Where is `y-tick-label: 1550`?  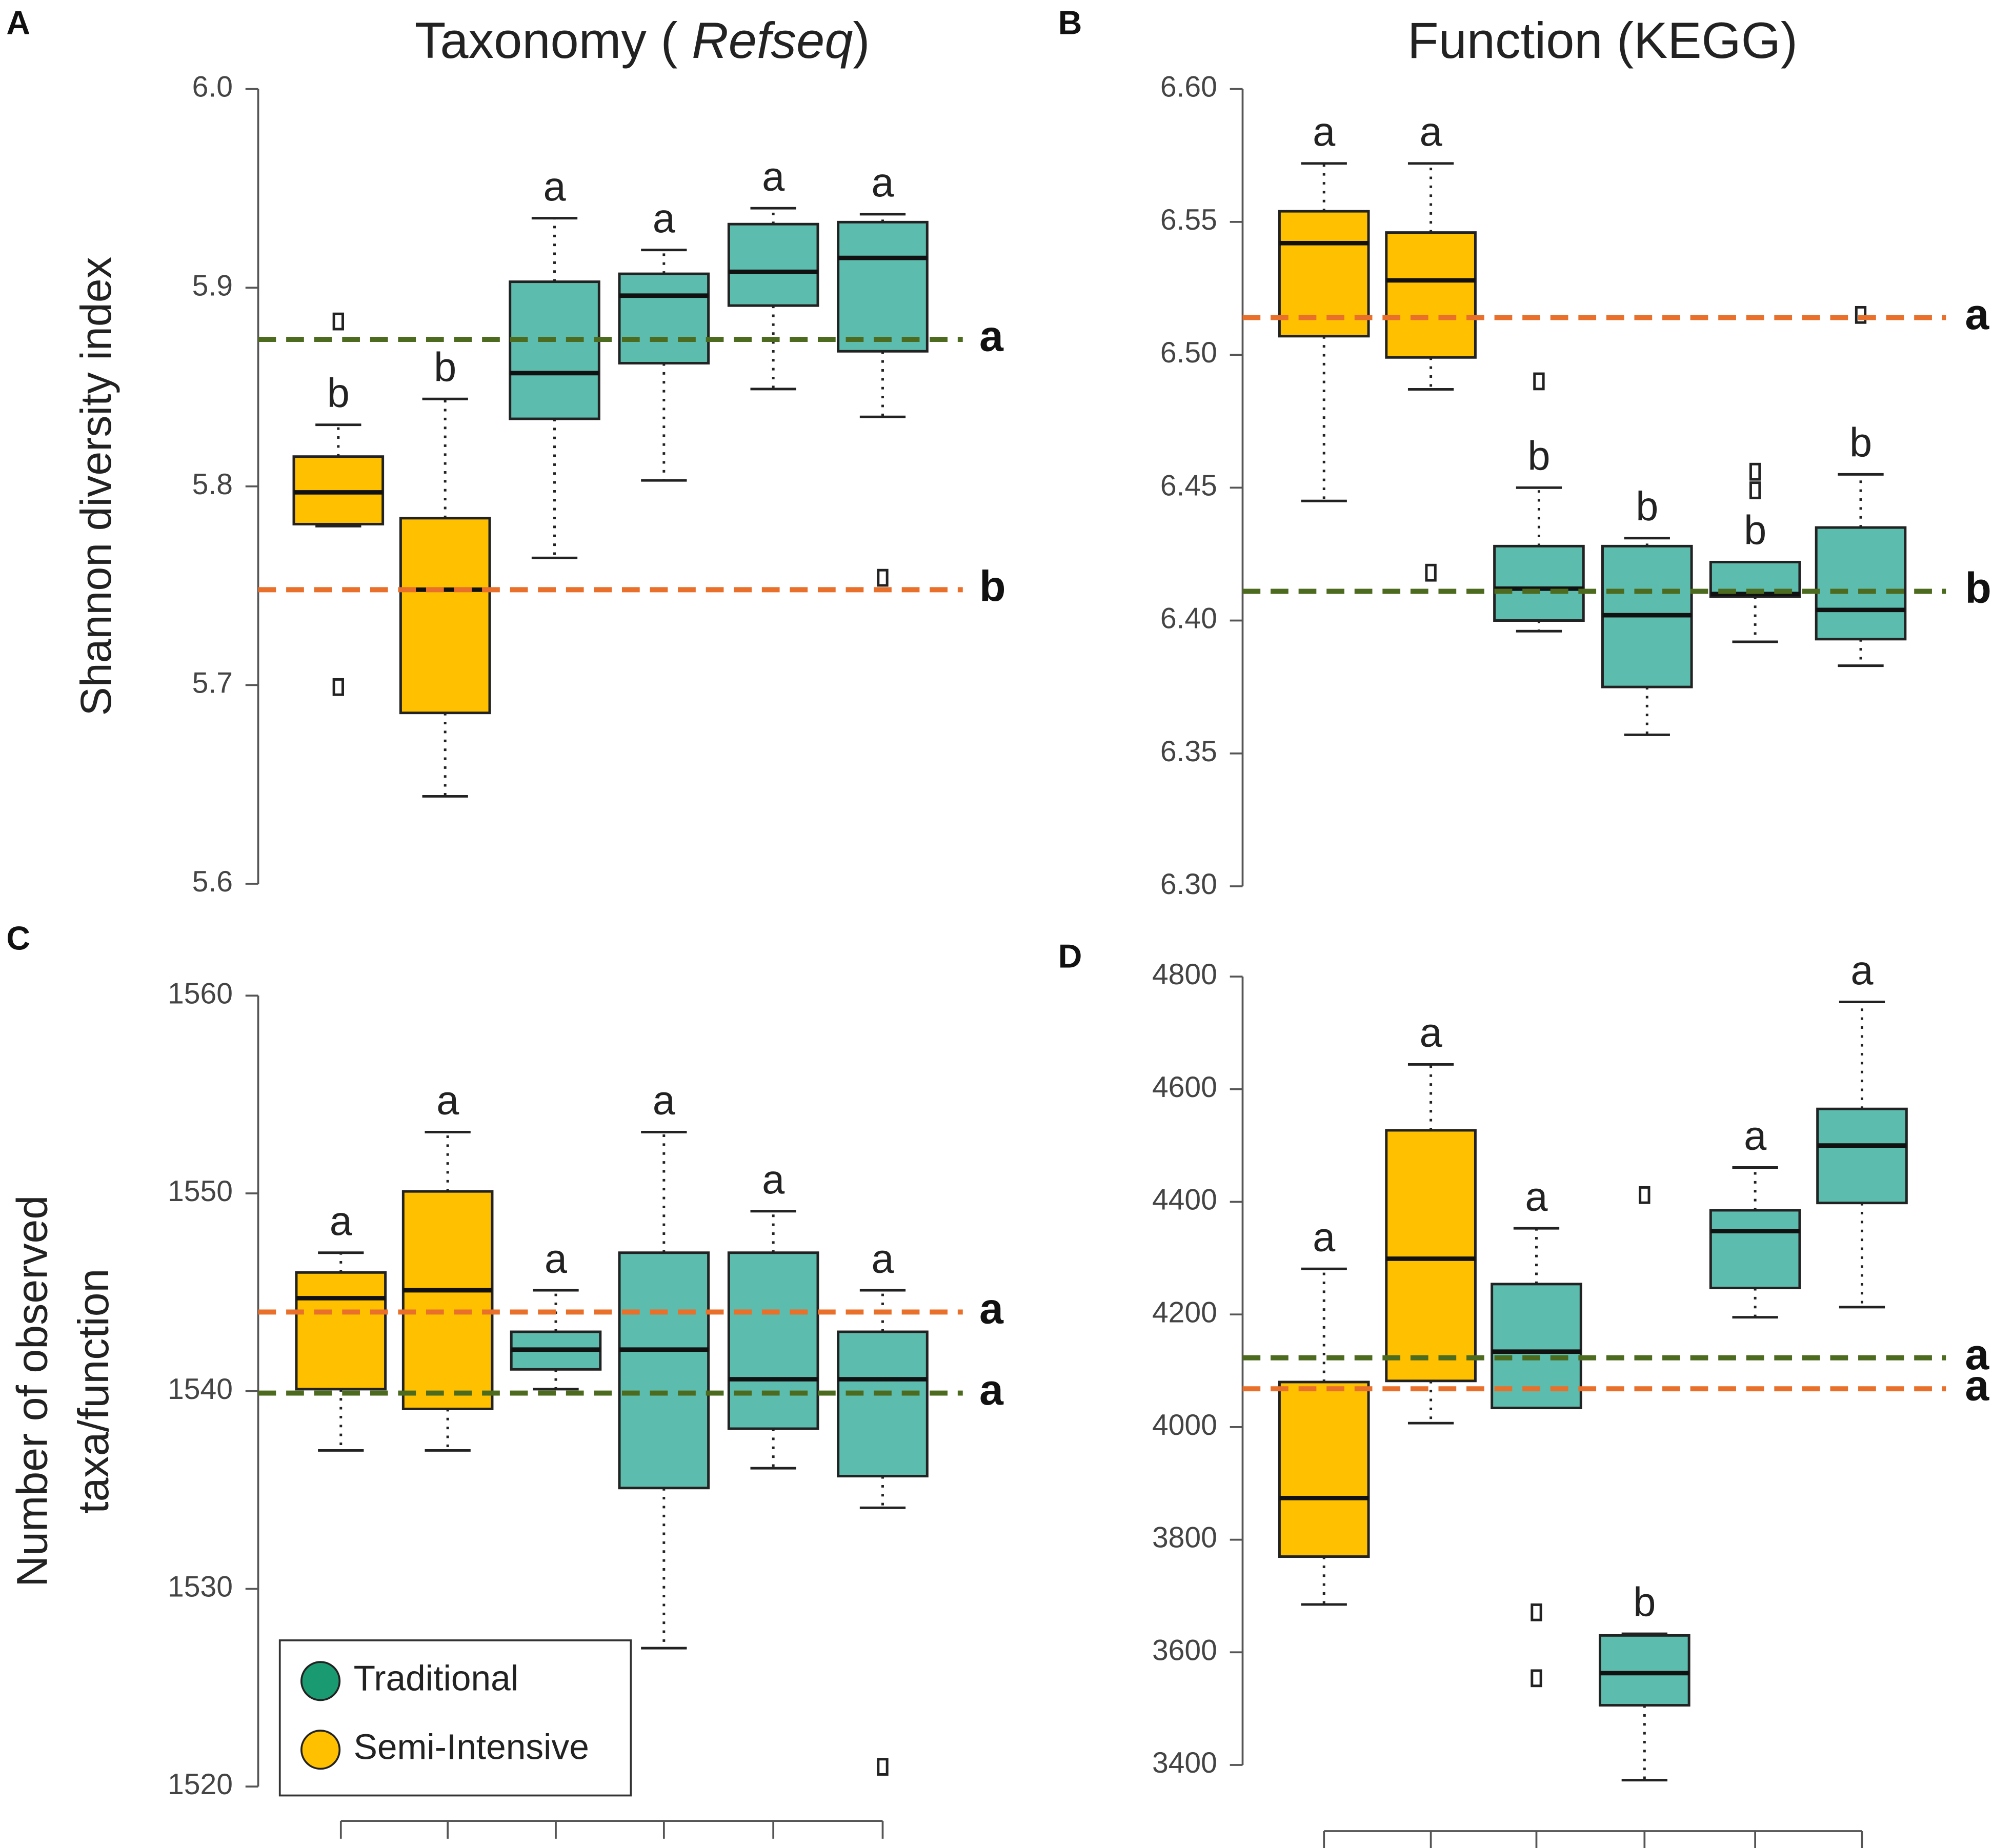 y-tick-label: 1550 is located at coordinates (200, 1191).